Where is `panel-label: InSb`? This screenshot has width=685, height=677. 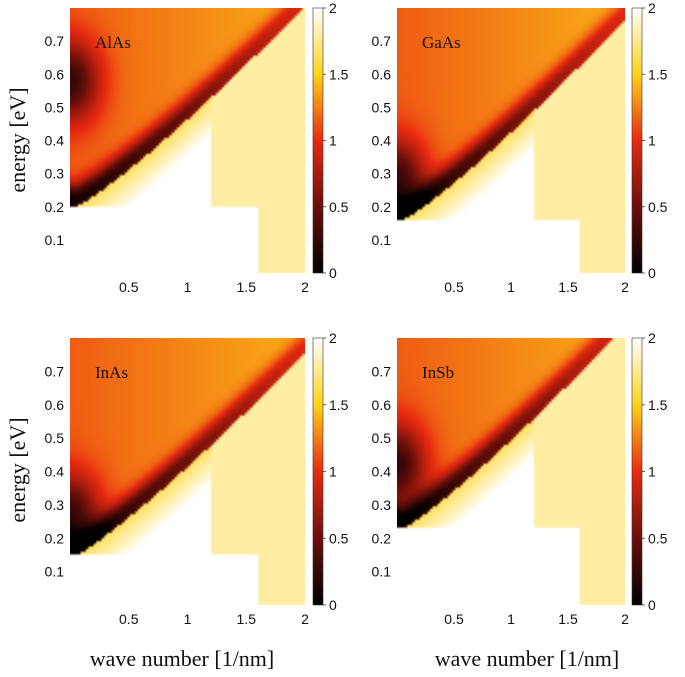 panel-label: InSb is located at coordinates (438, 372).